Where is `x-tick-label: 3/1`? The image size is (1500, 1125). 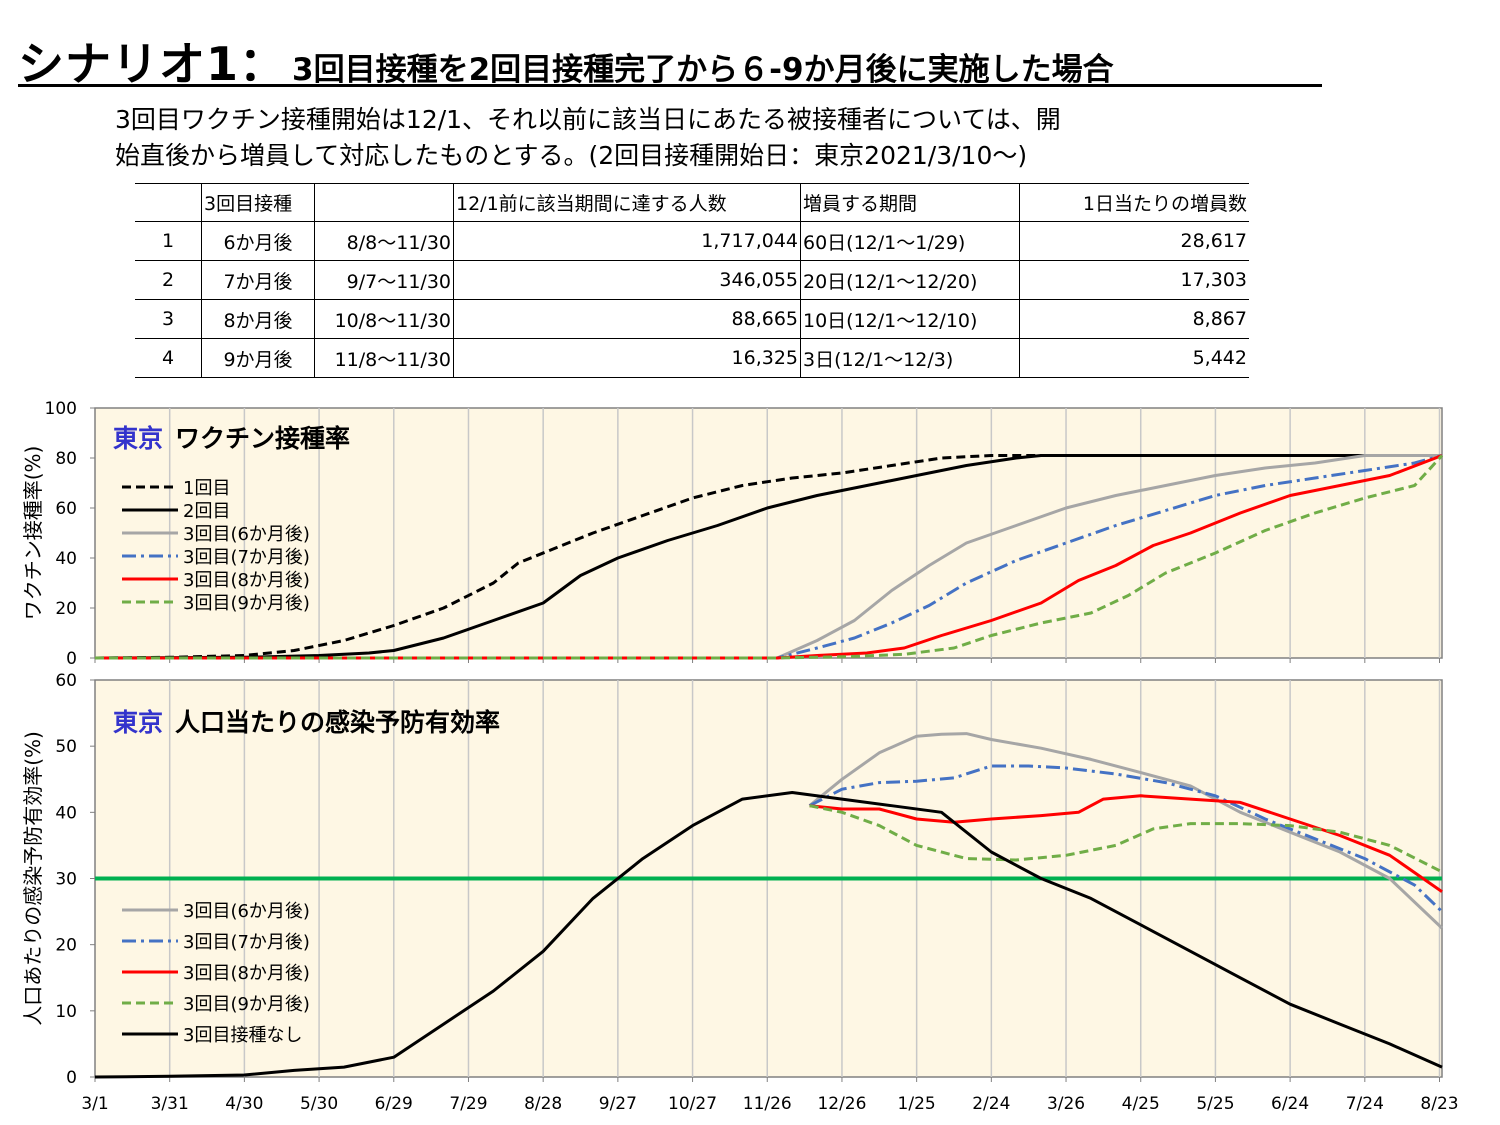
x-tick-label: 3/1 is located at coordinates (94, 1104).